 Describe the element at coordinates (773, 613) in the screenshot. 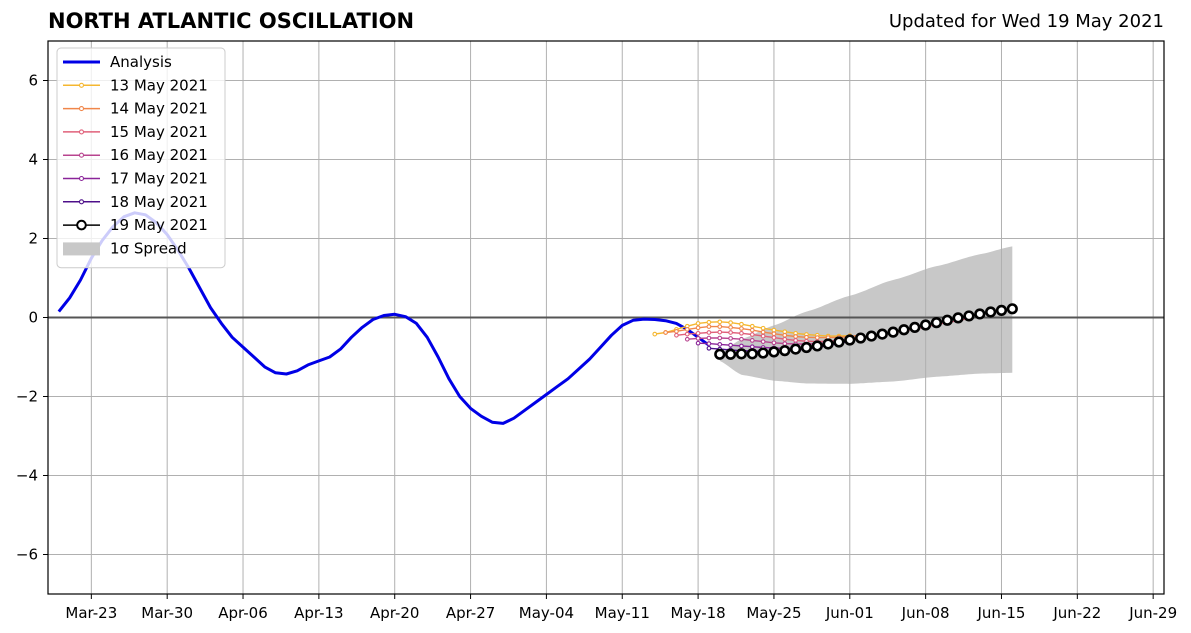

I see `x-tick-label: May-25` at that location.